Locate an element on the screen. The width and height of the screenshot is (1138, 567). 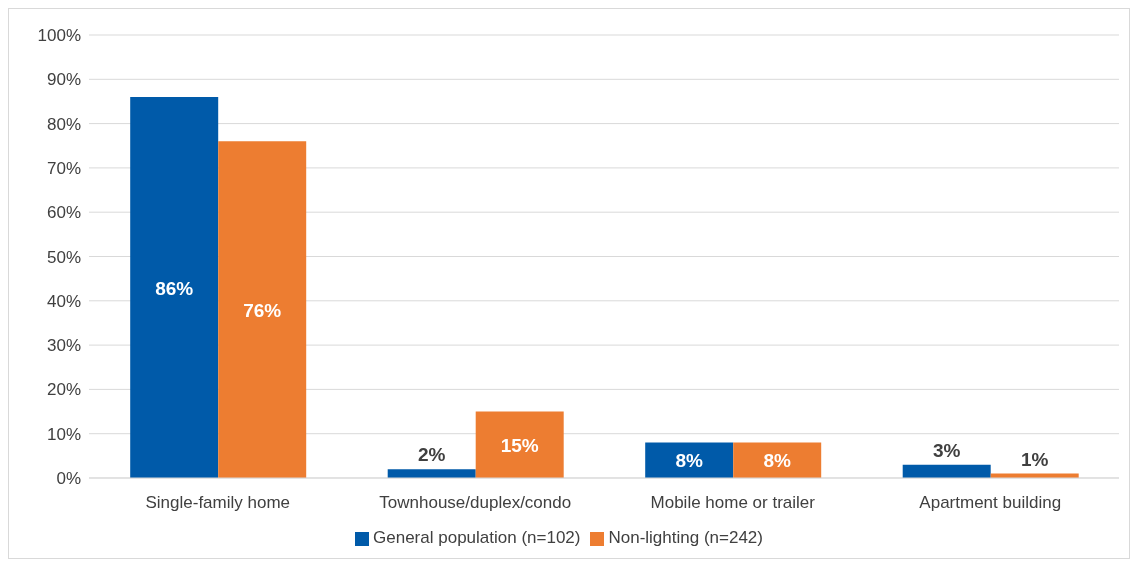
data-label: 76% is located at coordinates (262, 310).